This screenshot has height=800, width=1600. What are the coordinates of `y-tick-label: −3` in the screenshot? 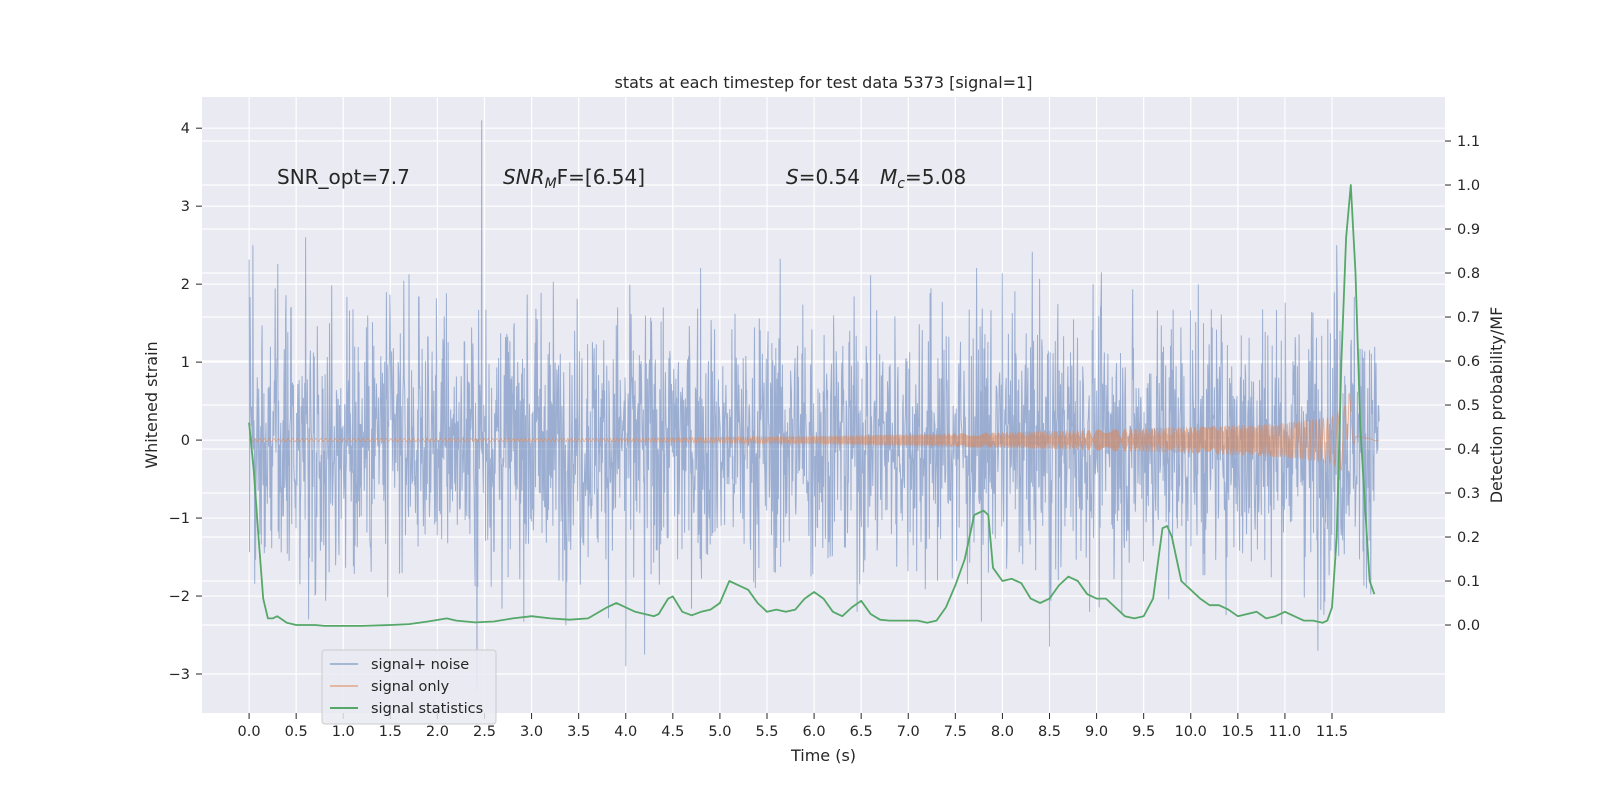 It's located at (179, 675).